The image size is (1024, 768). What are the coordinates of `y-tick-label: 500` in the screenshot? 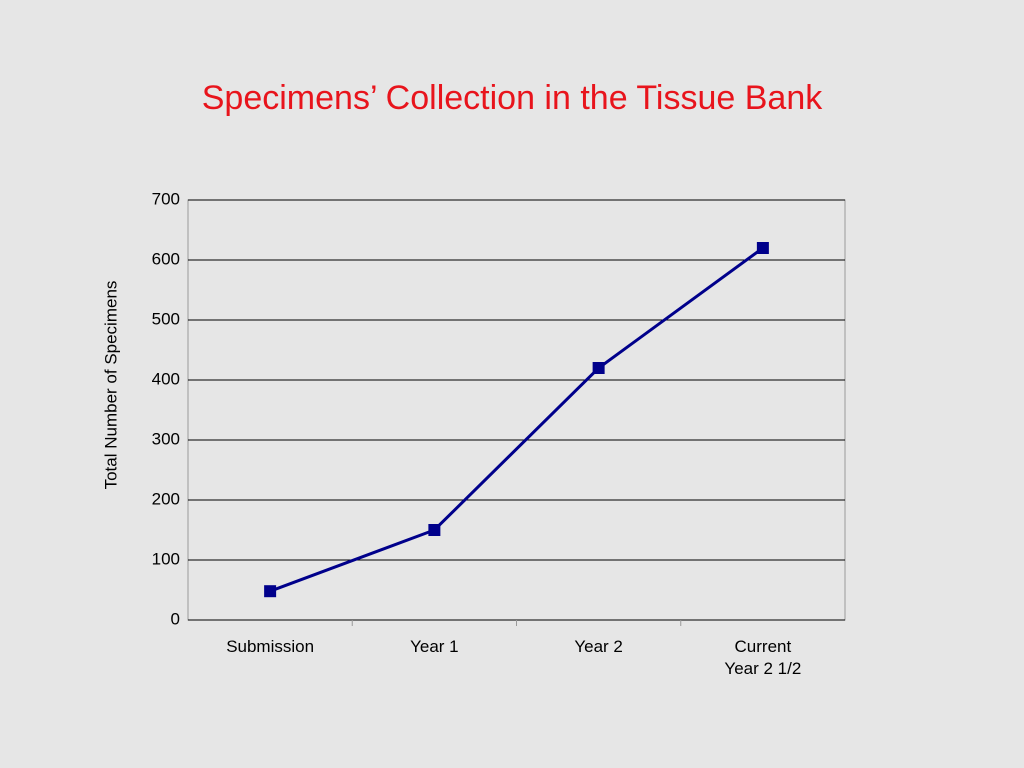 It's located at (166, 318).